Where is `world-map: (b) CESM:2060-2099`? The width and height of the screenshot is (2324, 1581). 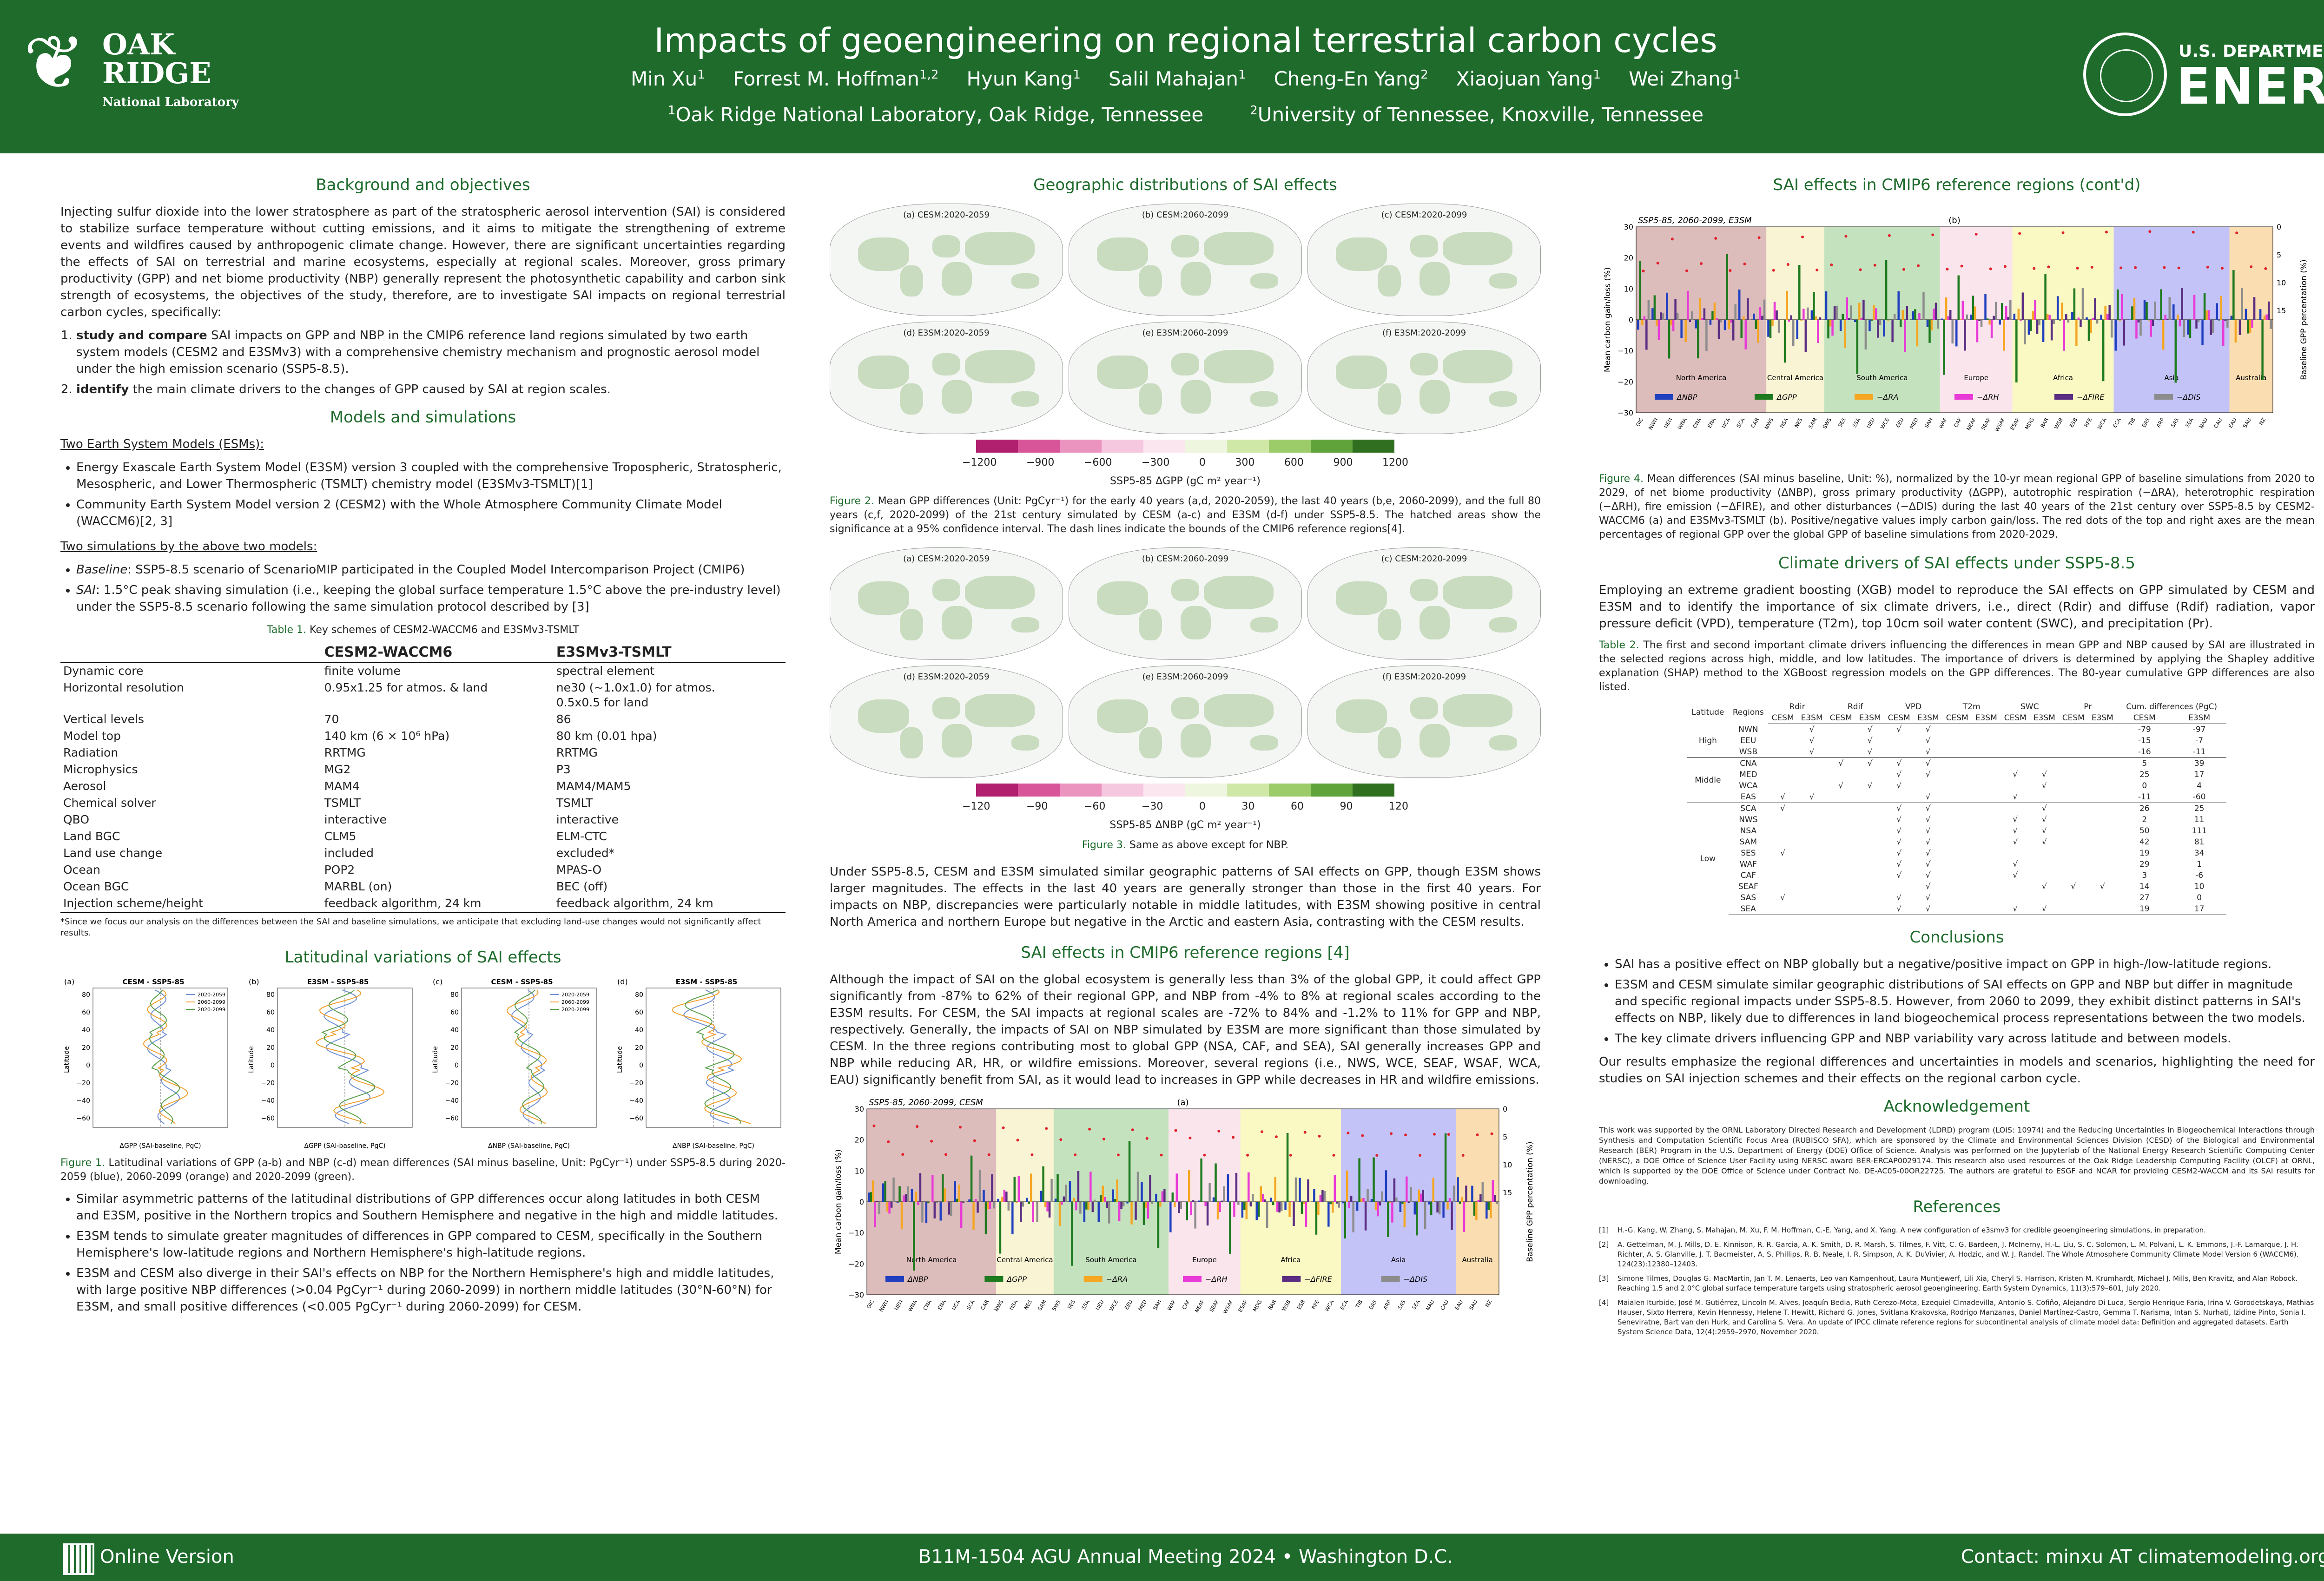 world-map: (b) CESM:2060-2099 is located at coordinates (1185, 260).